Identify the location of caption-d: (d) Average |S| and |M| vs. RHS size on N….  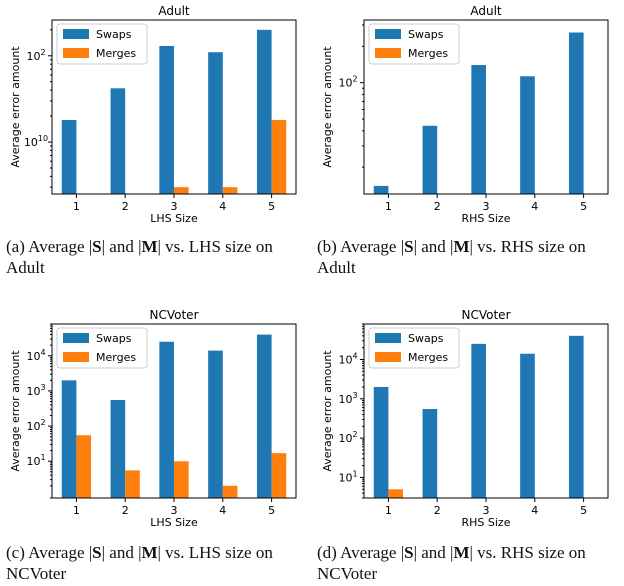
(451, 563).